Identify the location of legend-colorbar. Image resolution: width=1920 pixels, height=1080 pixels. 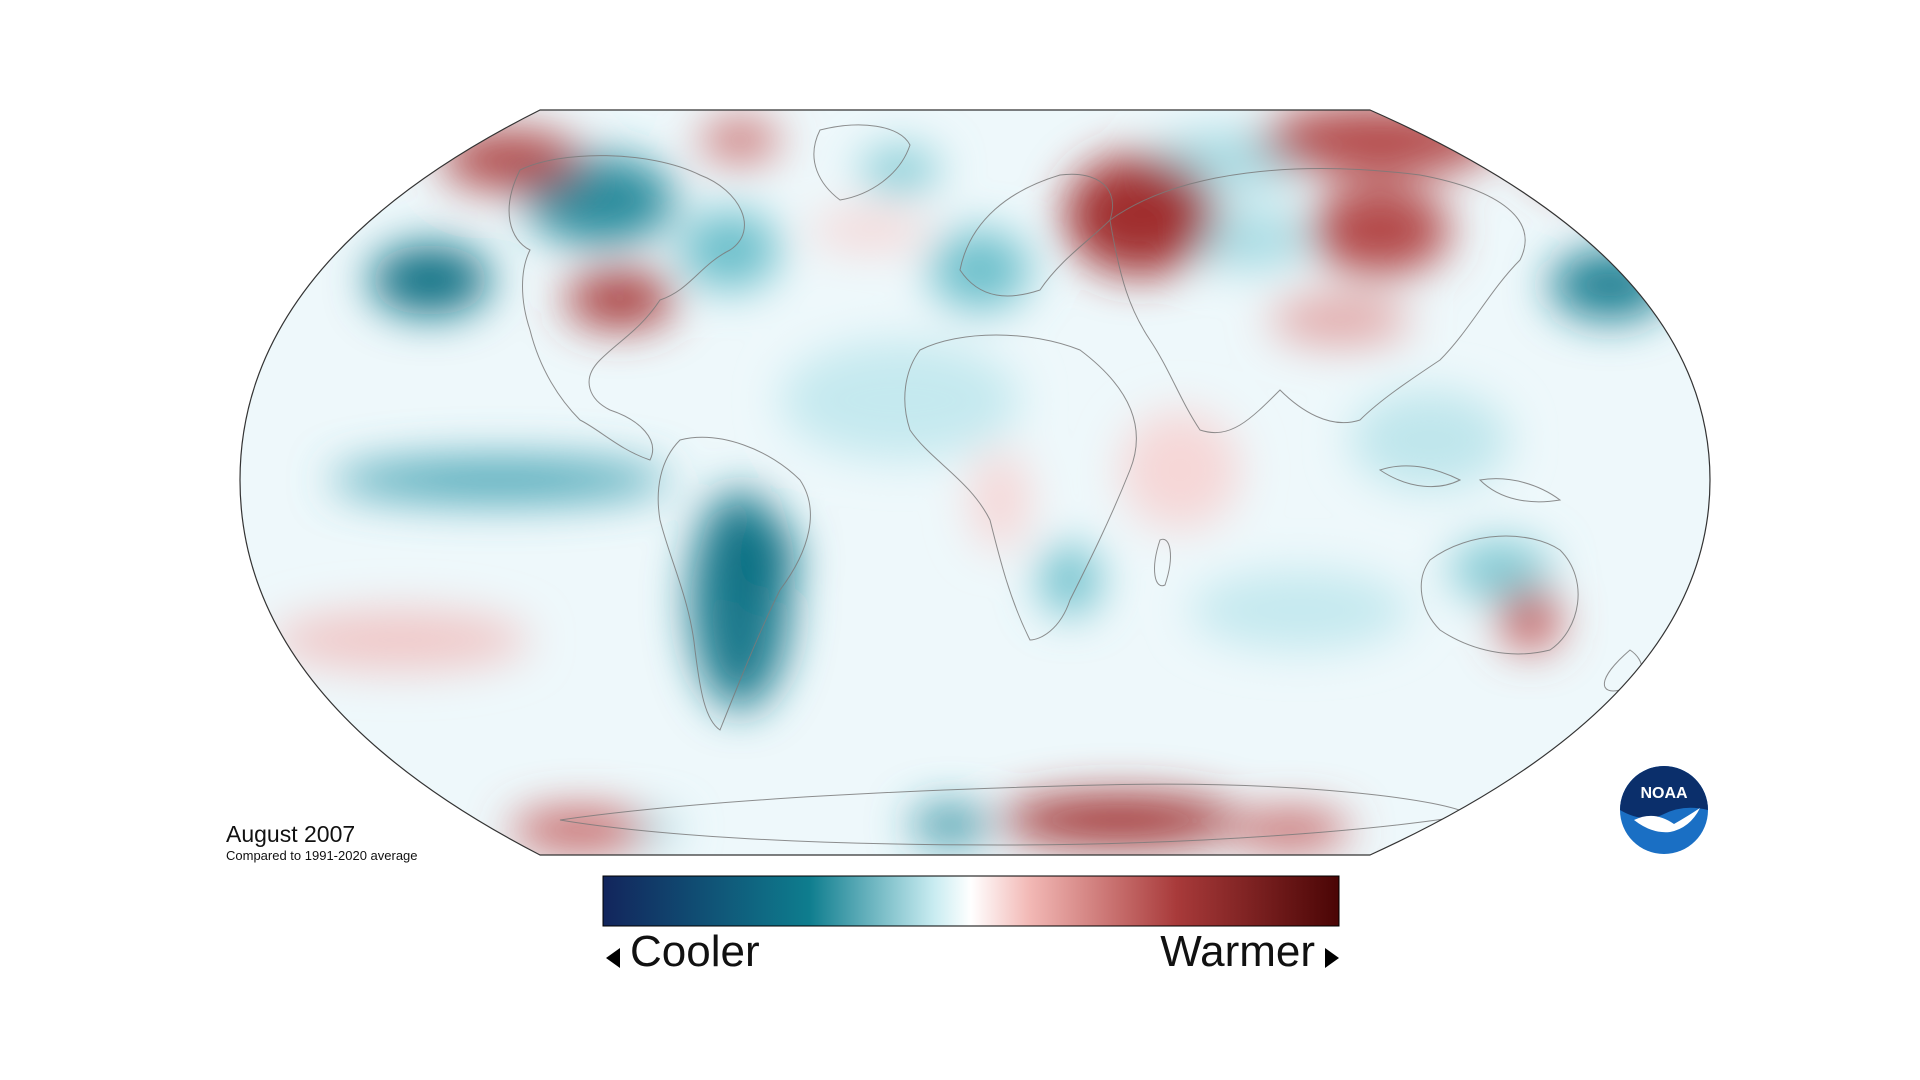
(971, 901).